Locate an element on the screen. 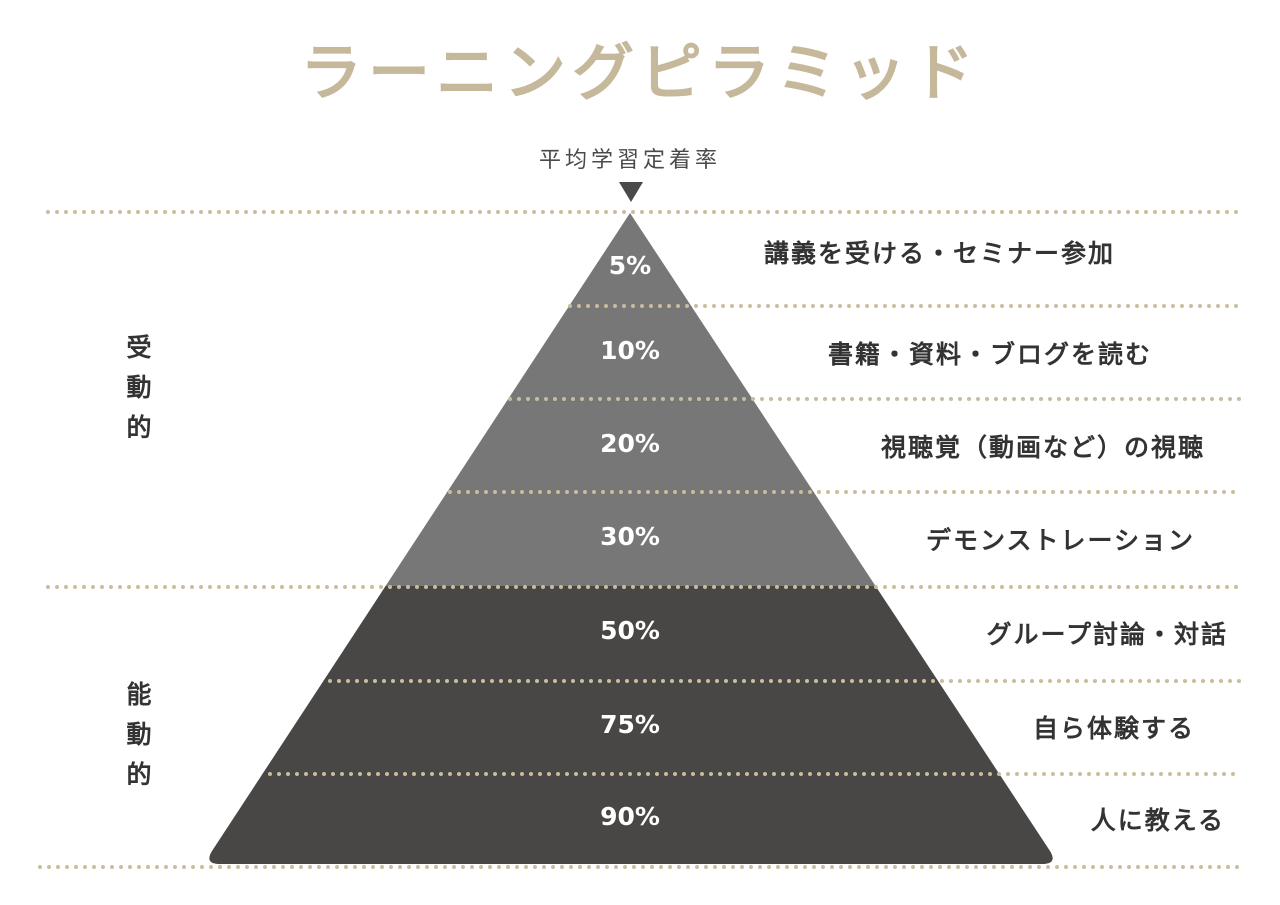 The image size is (1280, 905). active-group-label: 能動的 is located at coordinates (139, 734).